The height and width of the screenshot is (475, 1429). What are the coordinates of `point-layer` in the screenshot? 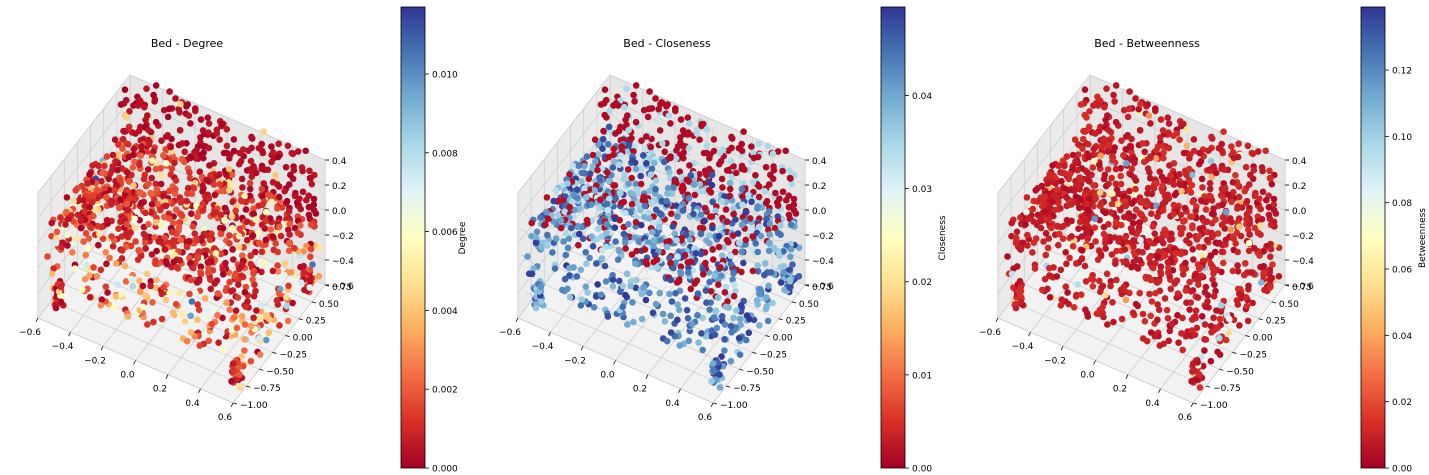 It's located at (183, 236).